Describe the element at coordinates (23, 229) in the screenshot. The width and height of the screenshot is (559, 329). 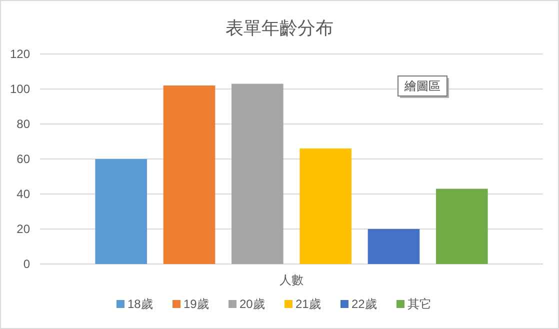
I see `y-tick-label: 20` at that location.